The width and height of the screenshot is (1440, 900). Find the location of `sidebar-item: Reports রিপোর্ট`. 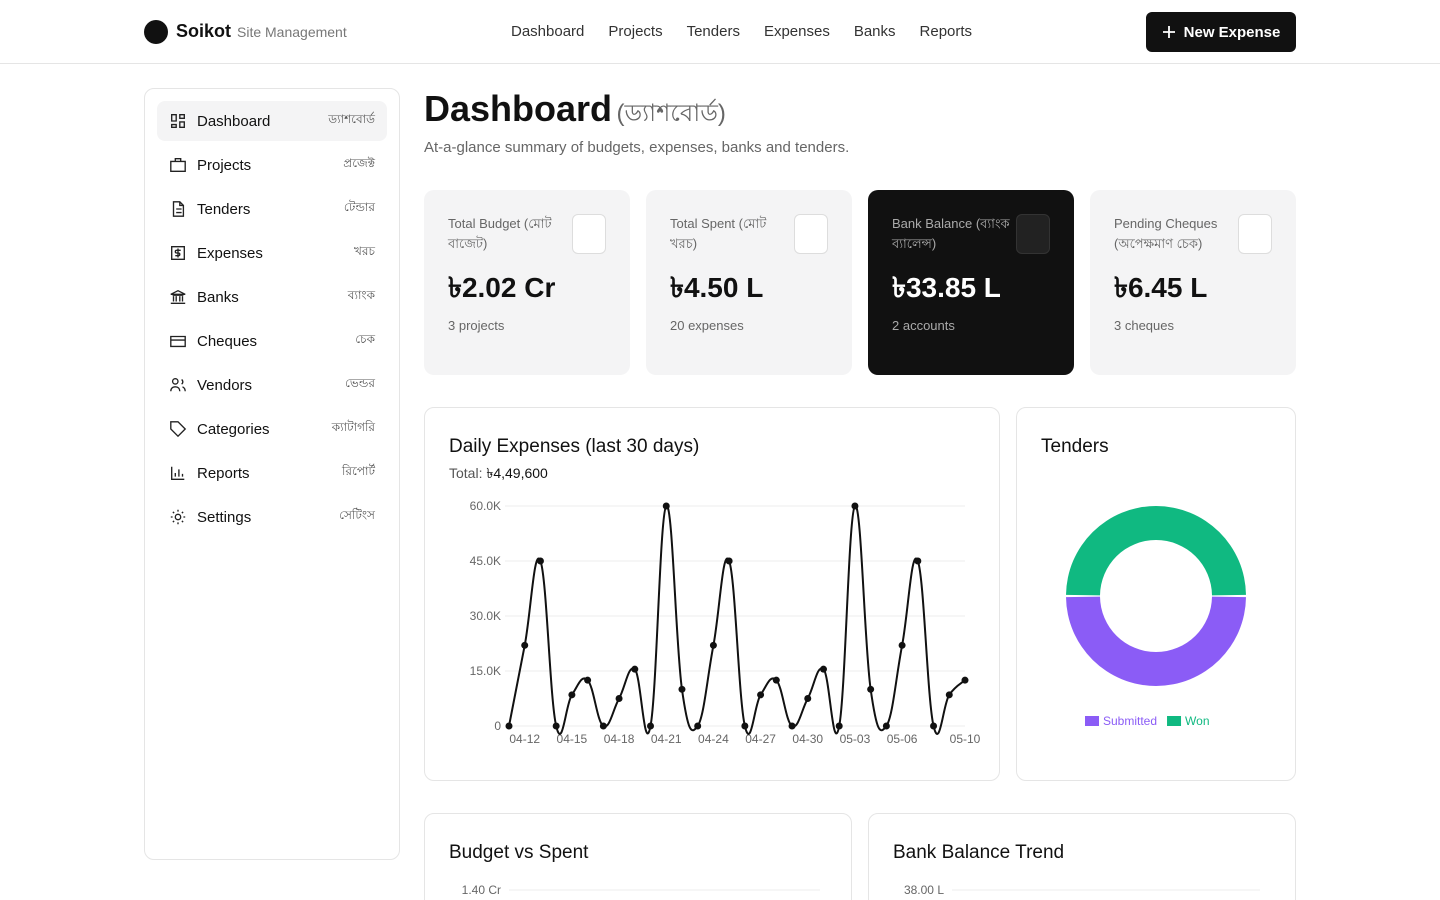

sidebar-item: Reports রিপোর্ট is located at coordinates (272, 473).